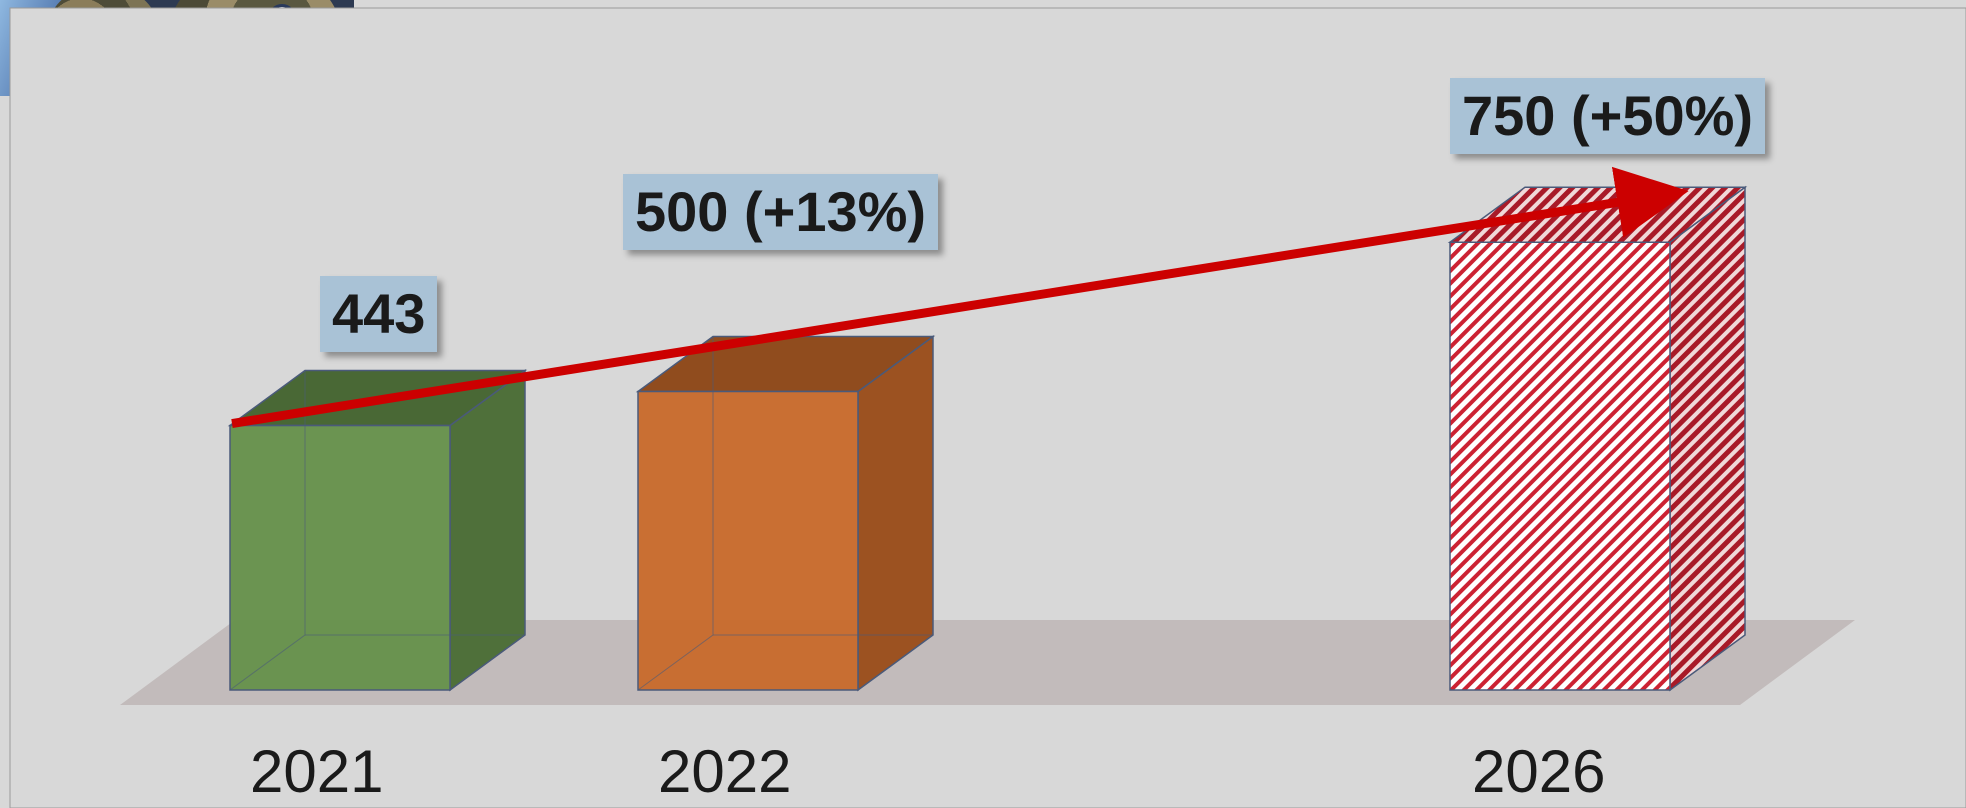 Image resolution: width=1966 pixels, height=808 pixels. What do you see at coordinates (340, 557) in the screenshot?
I see `bar-2021` at bounding box center [340, 557].